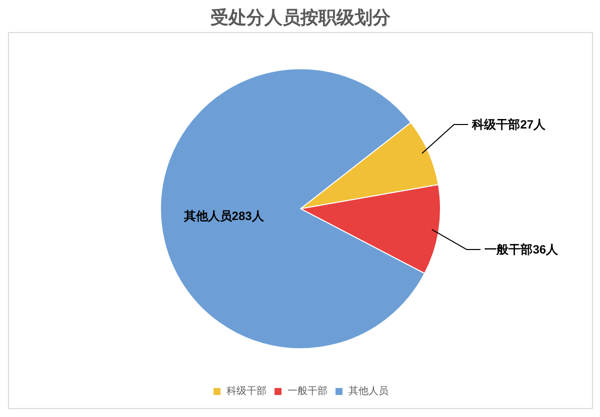 The height and width of the screenshot is (417, 600). What do you see at coordinates (509, 124) in the screenshot?
I see `data-label: 科级干部27人` at bounding box center [509, 124].